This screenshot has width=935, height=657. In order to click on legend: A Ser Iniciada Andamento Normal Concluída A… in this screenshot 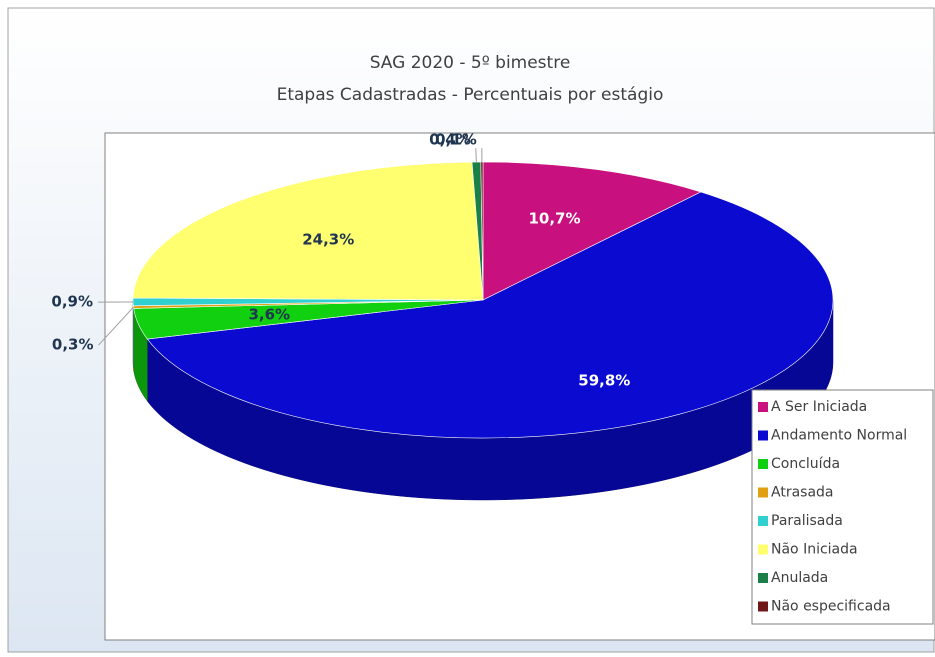, I will do `click(842, 507)`.